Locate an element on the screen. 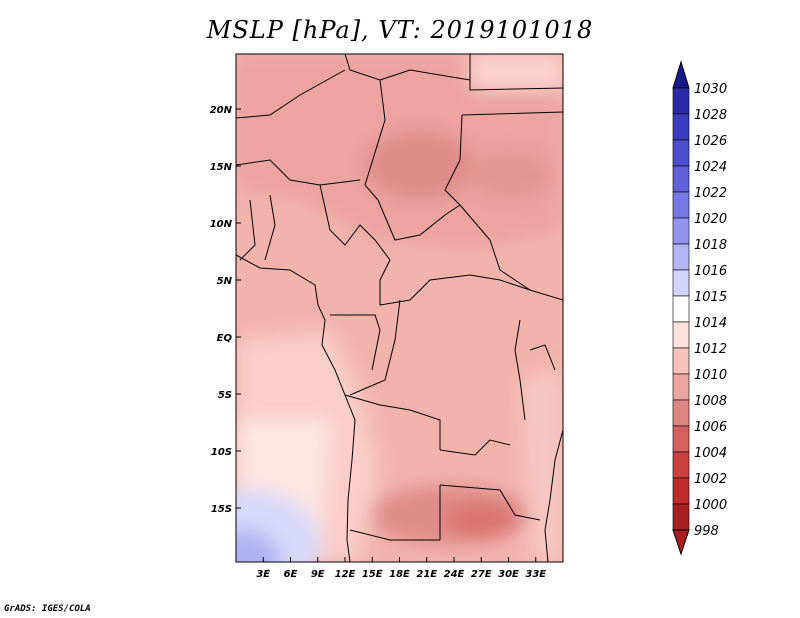  x-tick-label: 12E is located at coordinates (345, 574).